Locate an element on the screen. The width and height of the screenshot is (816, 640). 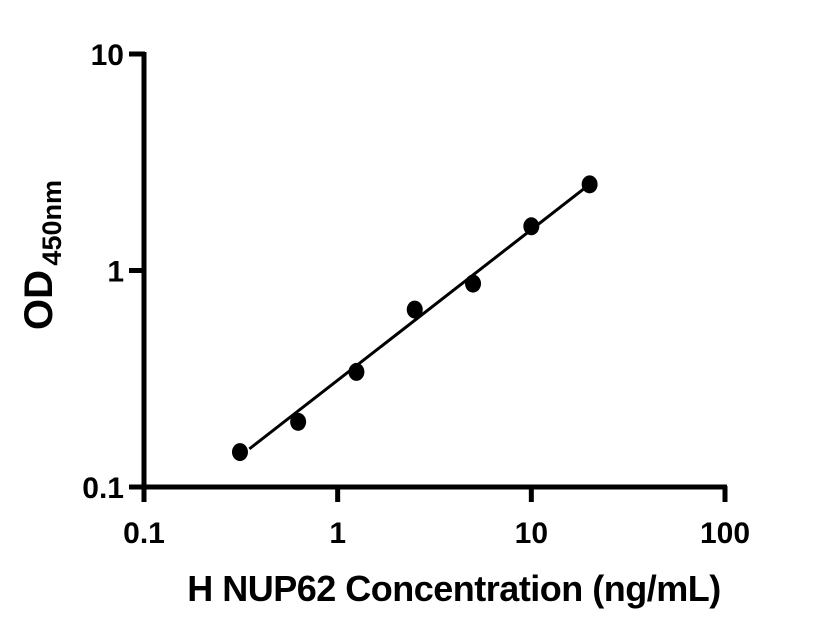
y-axis-ticks: 0.1 1 10 is located at coordinates (113, 272).